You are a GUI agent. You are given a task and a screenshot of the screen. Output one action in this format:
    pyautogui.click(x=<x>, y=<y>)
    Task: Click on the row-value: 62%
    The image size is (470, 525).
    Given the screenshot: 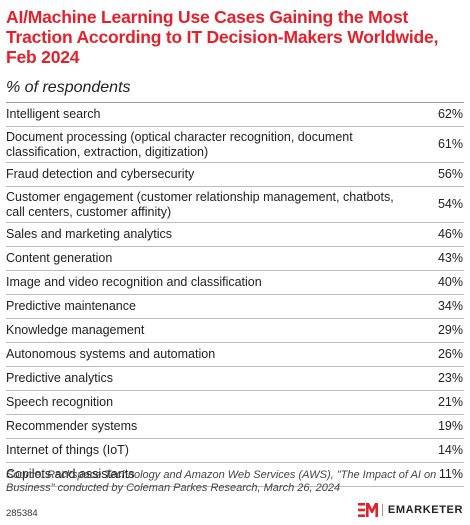 What is the action you would take?
    pyautogui.click(x=450, y=114)
    